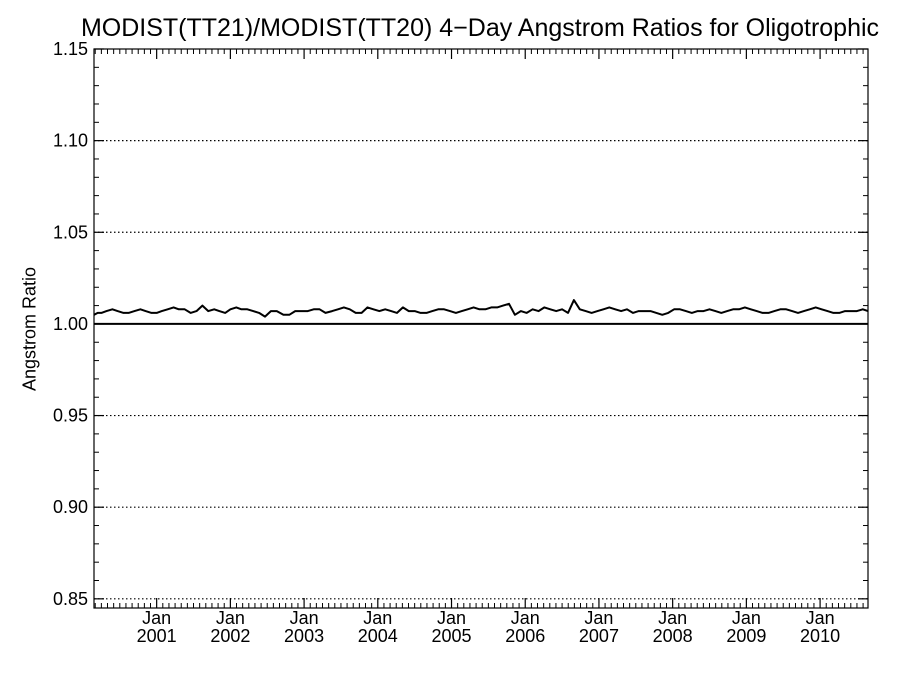 Image resolution: width=900 pixels, height=675 pixels. What do you see at coordinates (304, 636) in the screenshot?
I see `x-tick-year-label: 2003` at bounding box center [304, 636].